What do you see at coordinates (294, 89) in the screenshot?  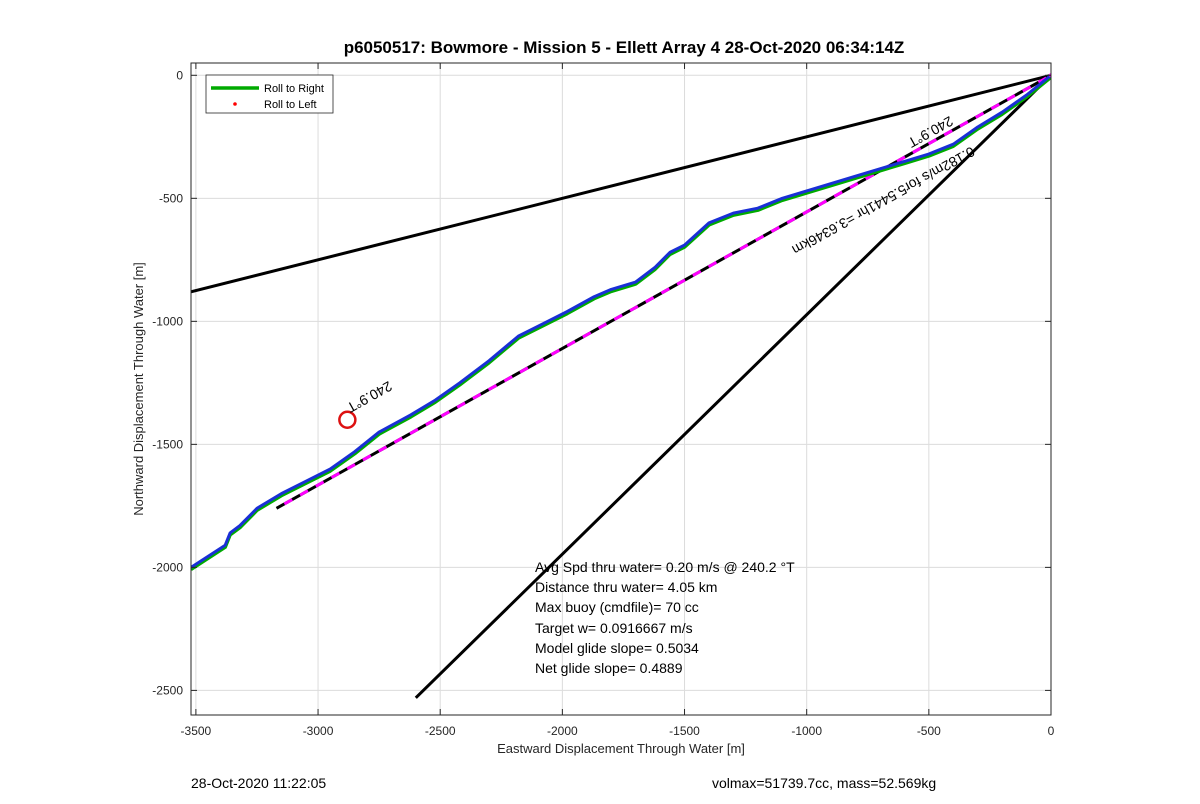 I see `legend-label-roll-right: Roll to Right` at bounding box center [294, 89].